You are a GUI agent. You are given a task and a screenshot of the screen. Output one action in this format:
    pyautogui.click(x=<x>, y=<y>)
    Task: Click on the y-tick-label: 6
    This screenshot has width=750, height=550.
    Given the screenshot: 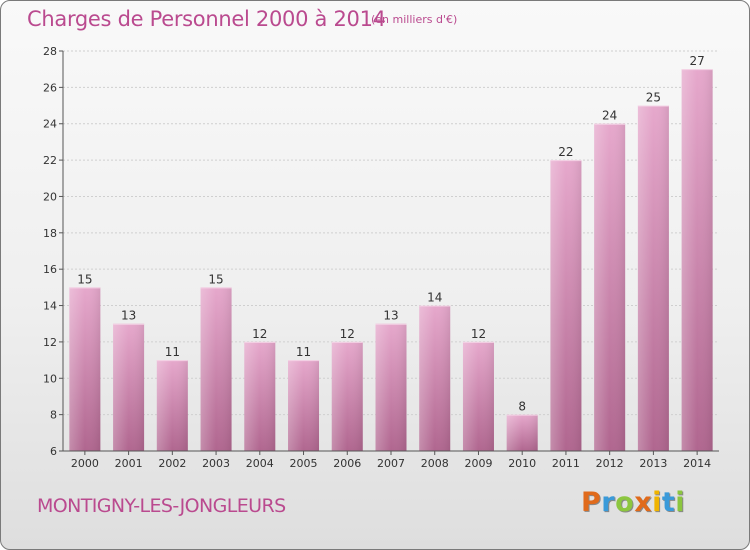 What is the action you would take?
    pyautogui.click(x=53, y=451)
    